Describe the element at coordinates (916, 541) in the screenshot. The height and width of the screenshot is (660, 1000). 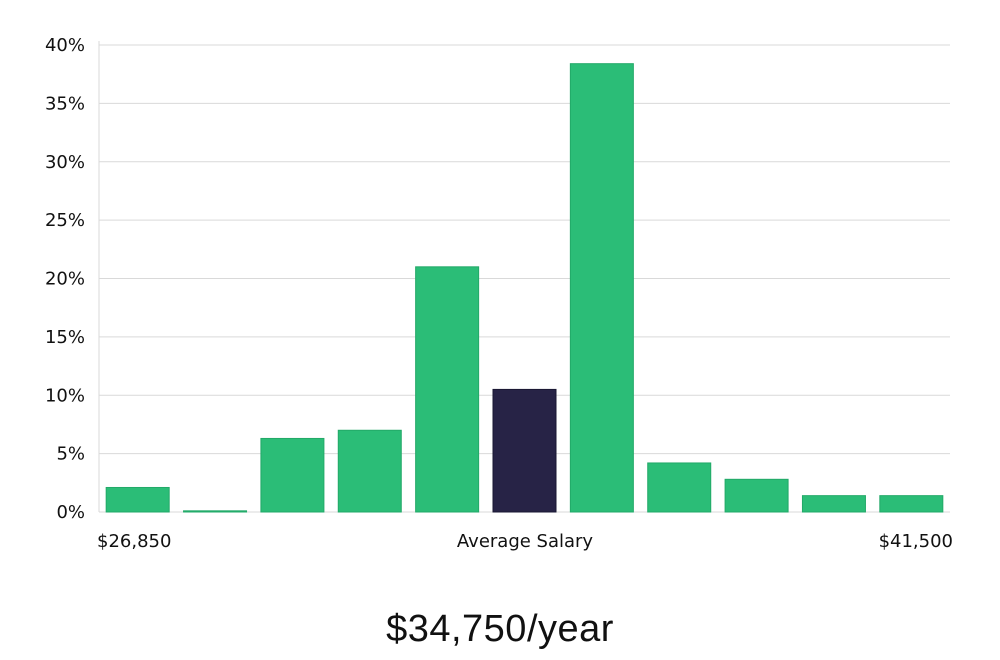
I see `x-axis-max-label: $41,500` at that location.